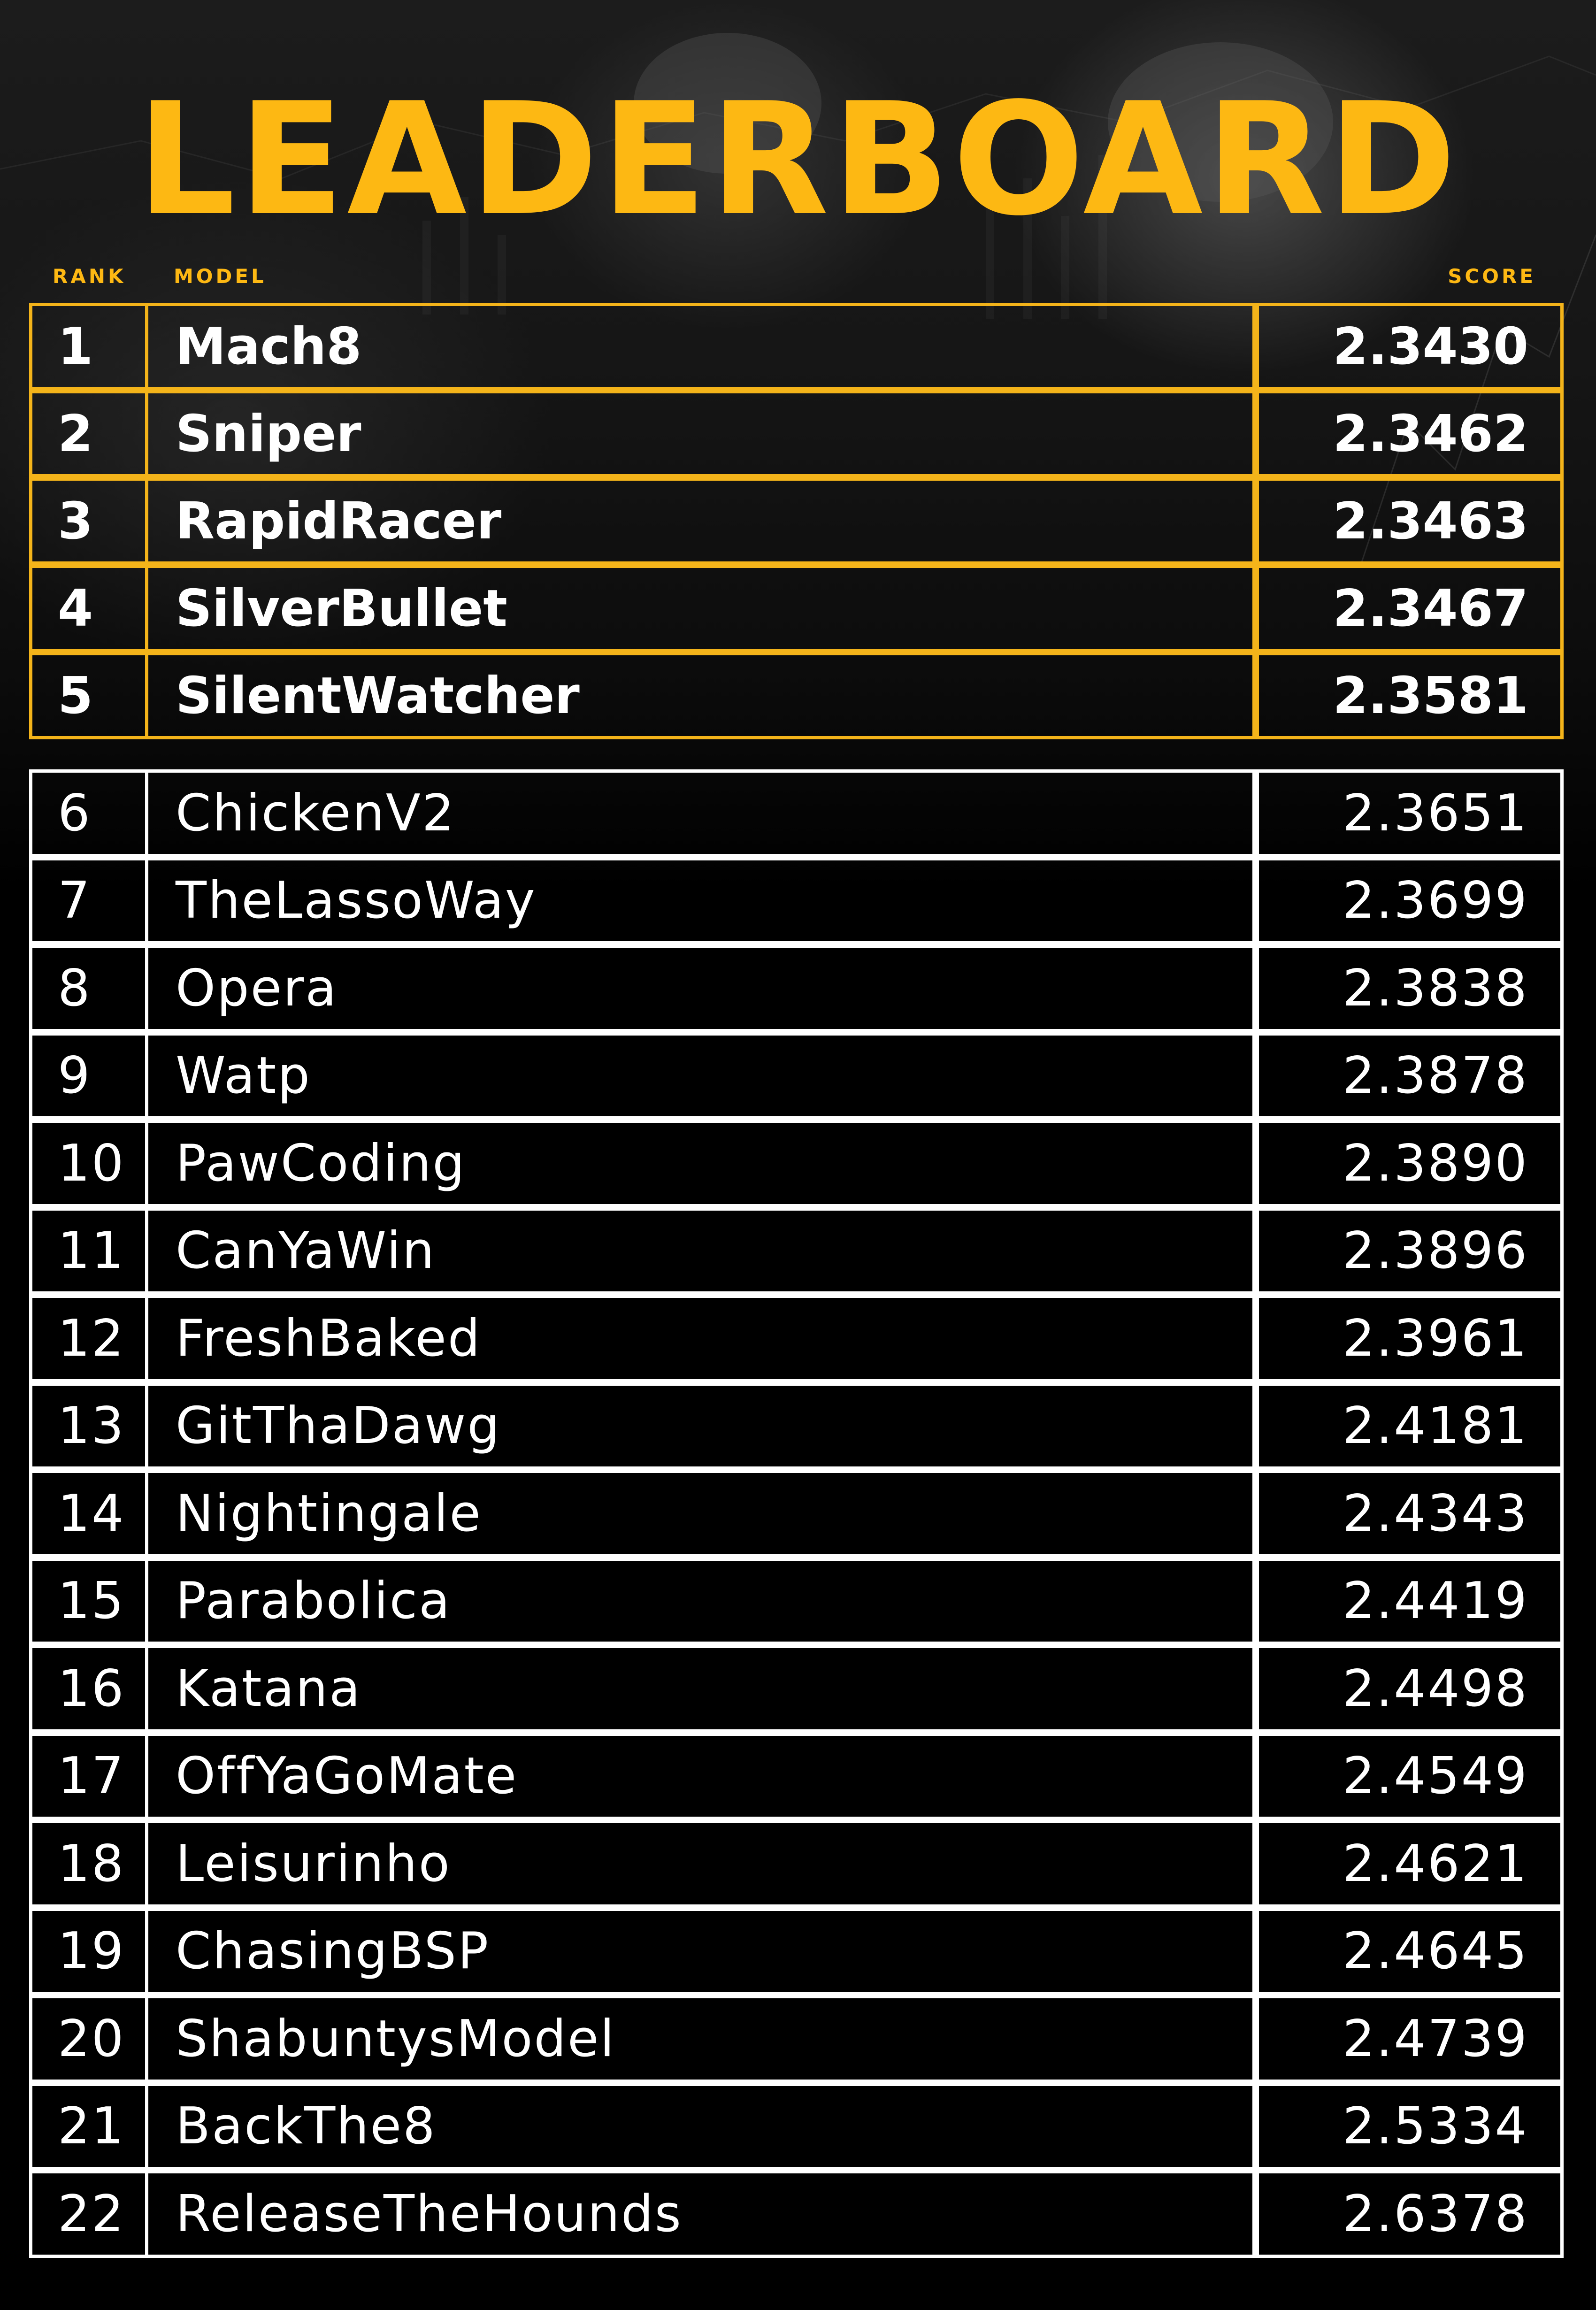 The image size is (1596, 2310). I want to click on score-cell: 2.3463, so click(1410, 521).